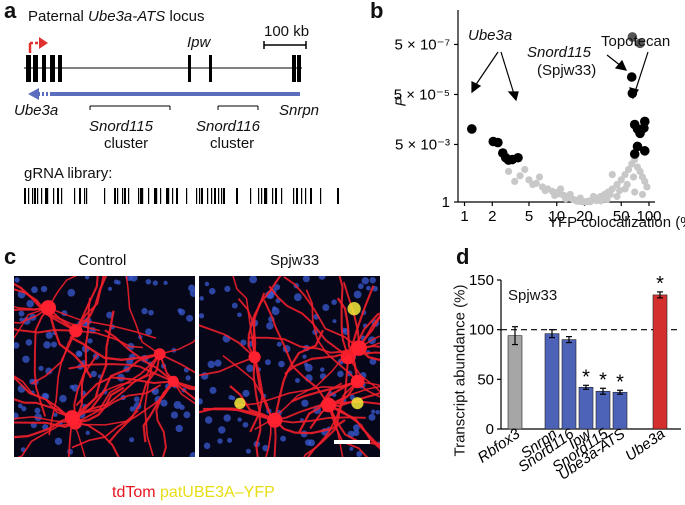  Describe the element at coordinates (490, 35) in the screenshot. I see `annot-ube3a: Ube3a` at that location.